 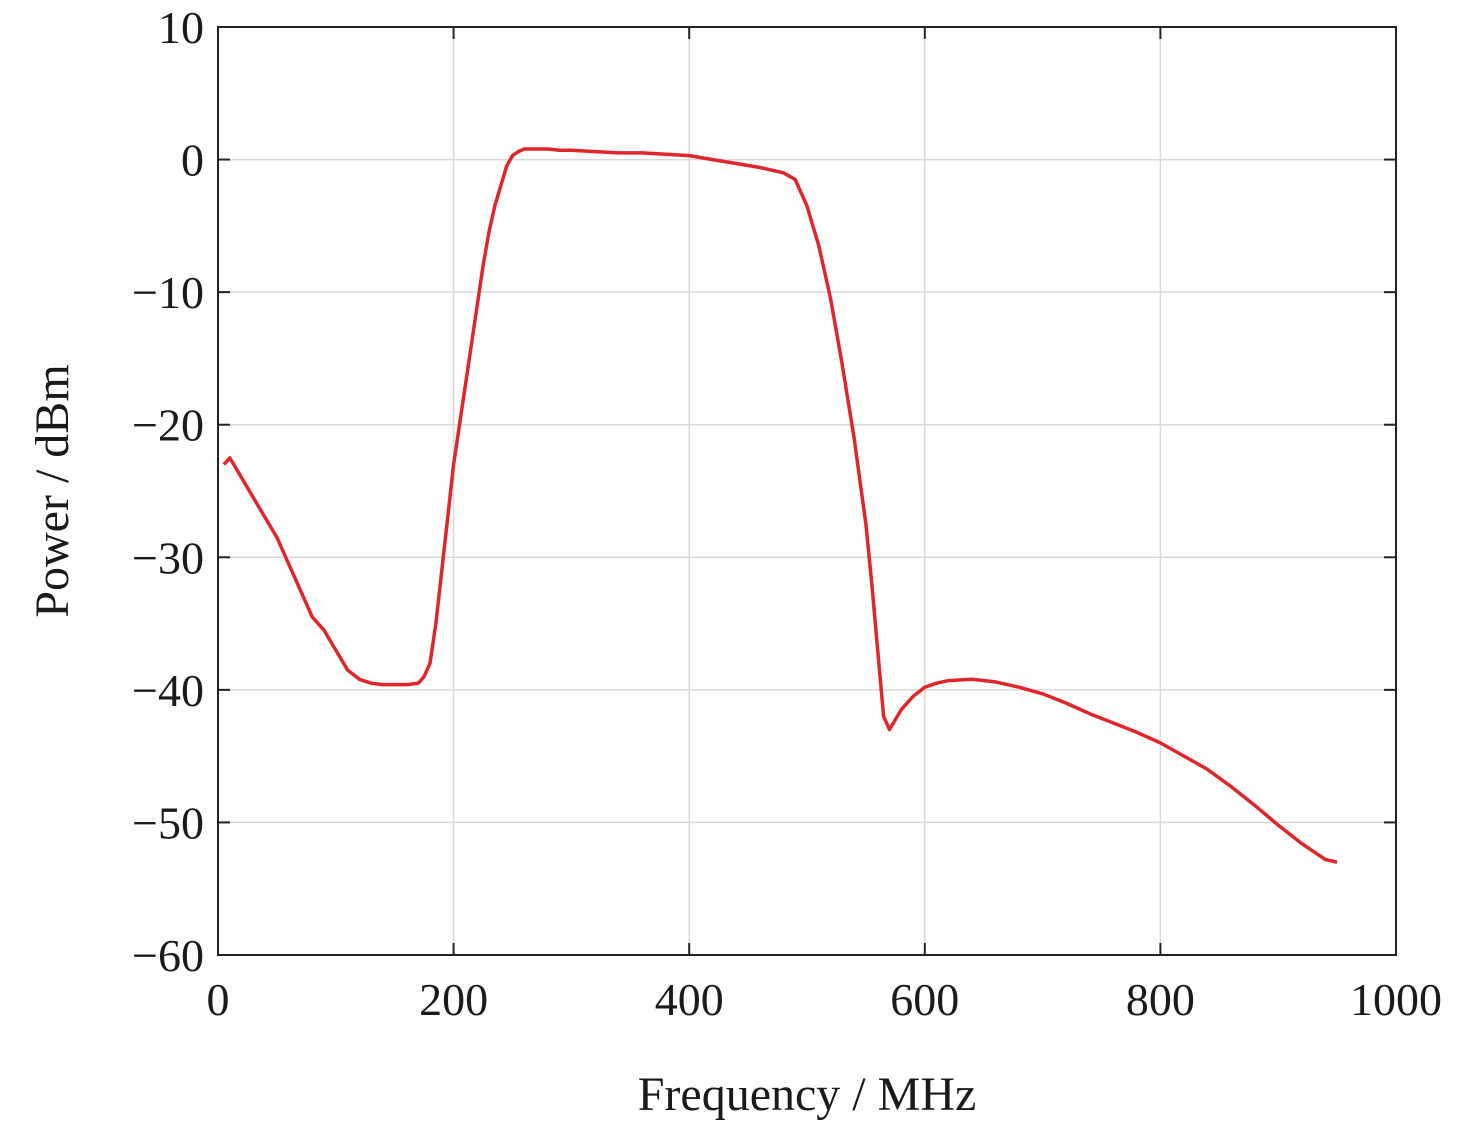 I want to click on x-tick-label: 1000, so click(x=1396, y=999).